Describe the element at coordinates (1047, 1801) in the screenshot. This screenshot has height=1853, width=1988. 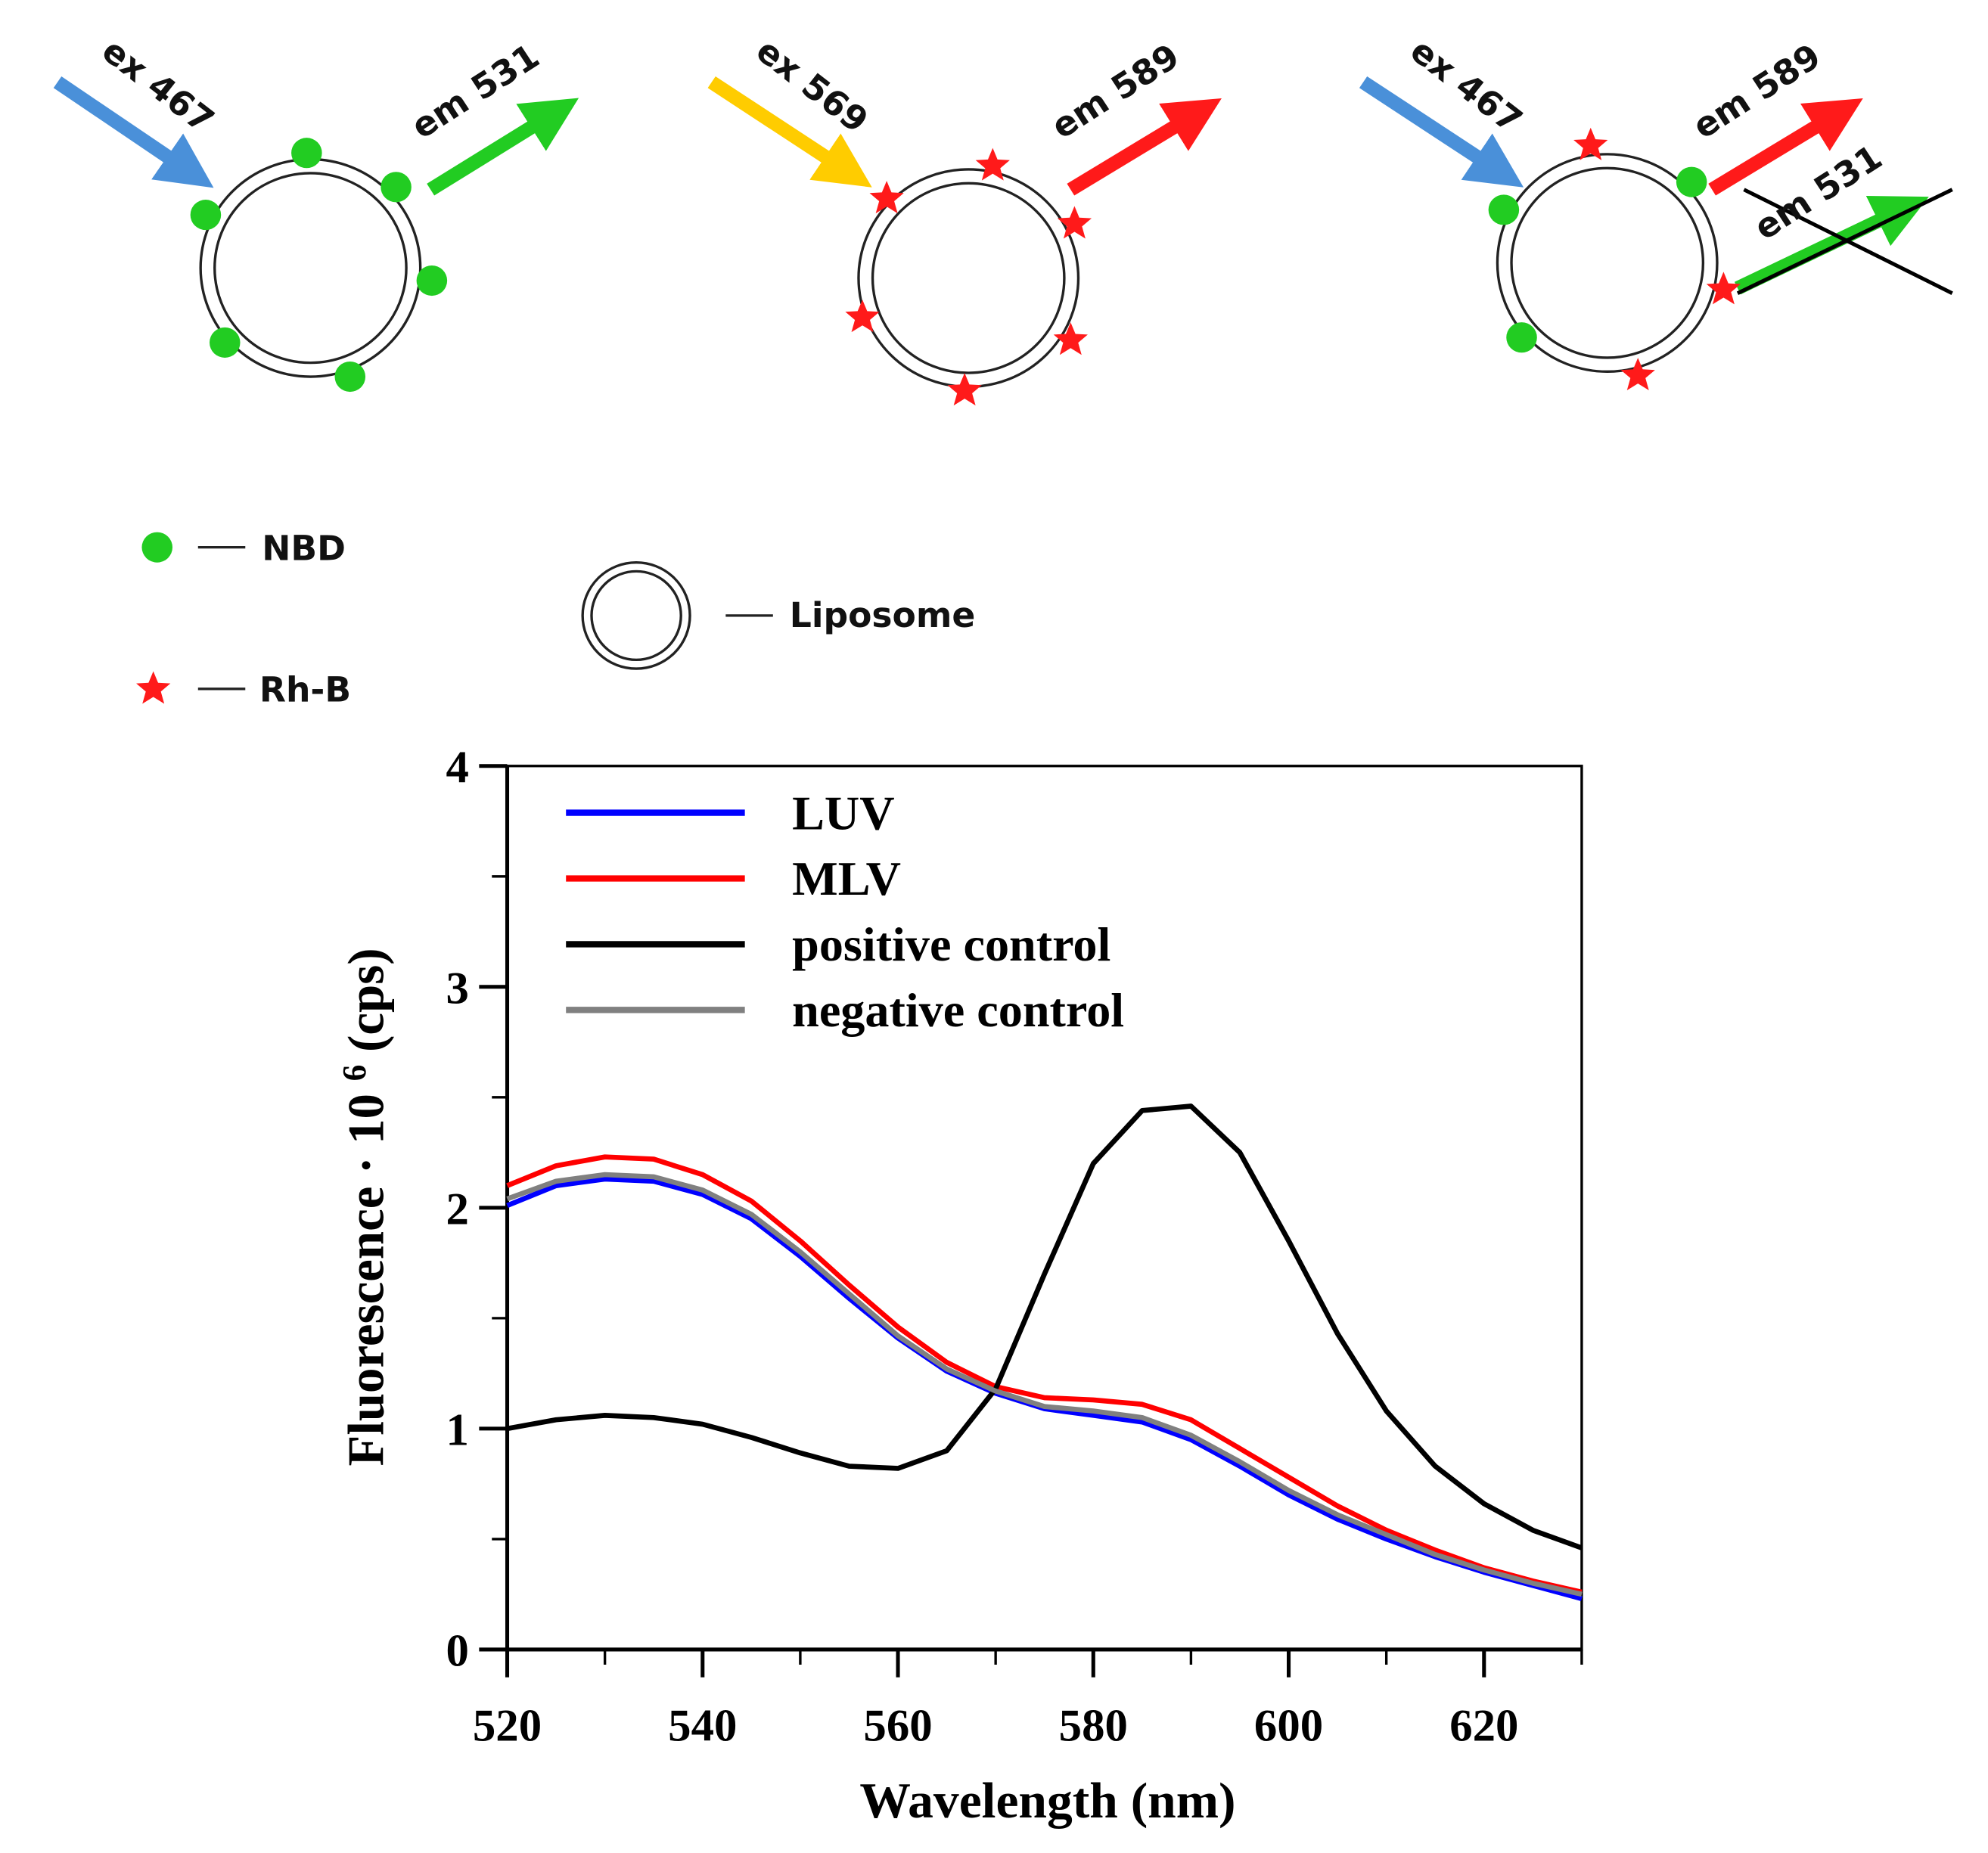
I see `x-axis-label: Wavelength (nm)` at that location.